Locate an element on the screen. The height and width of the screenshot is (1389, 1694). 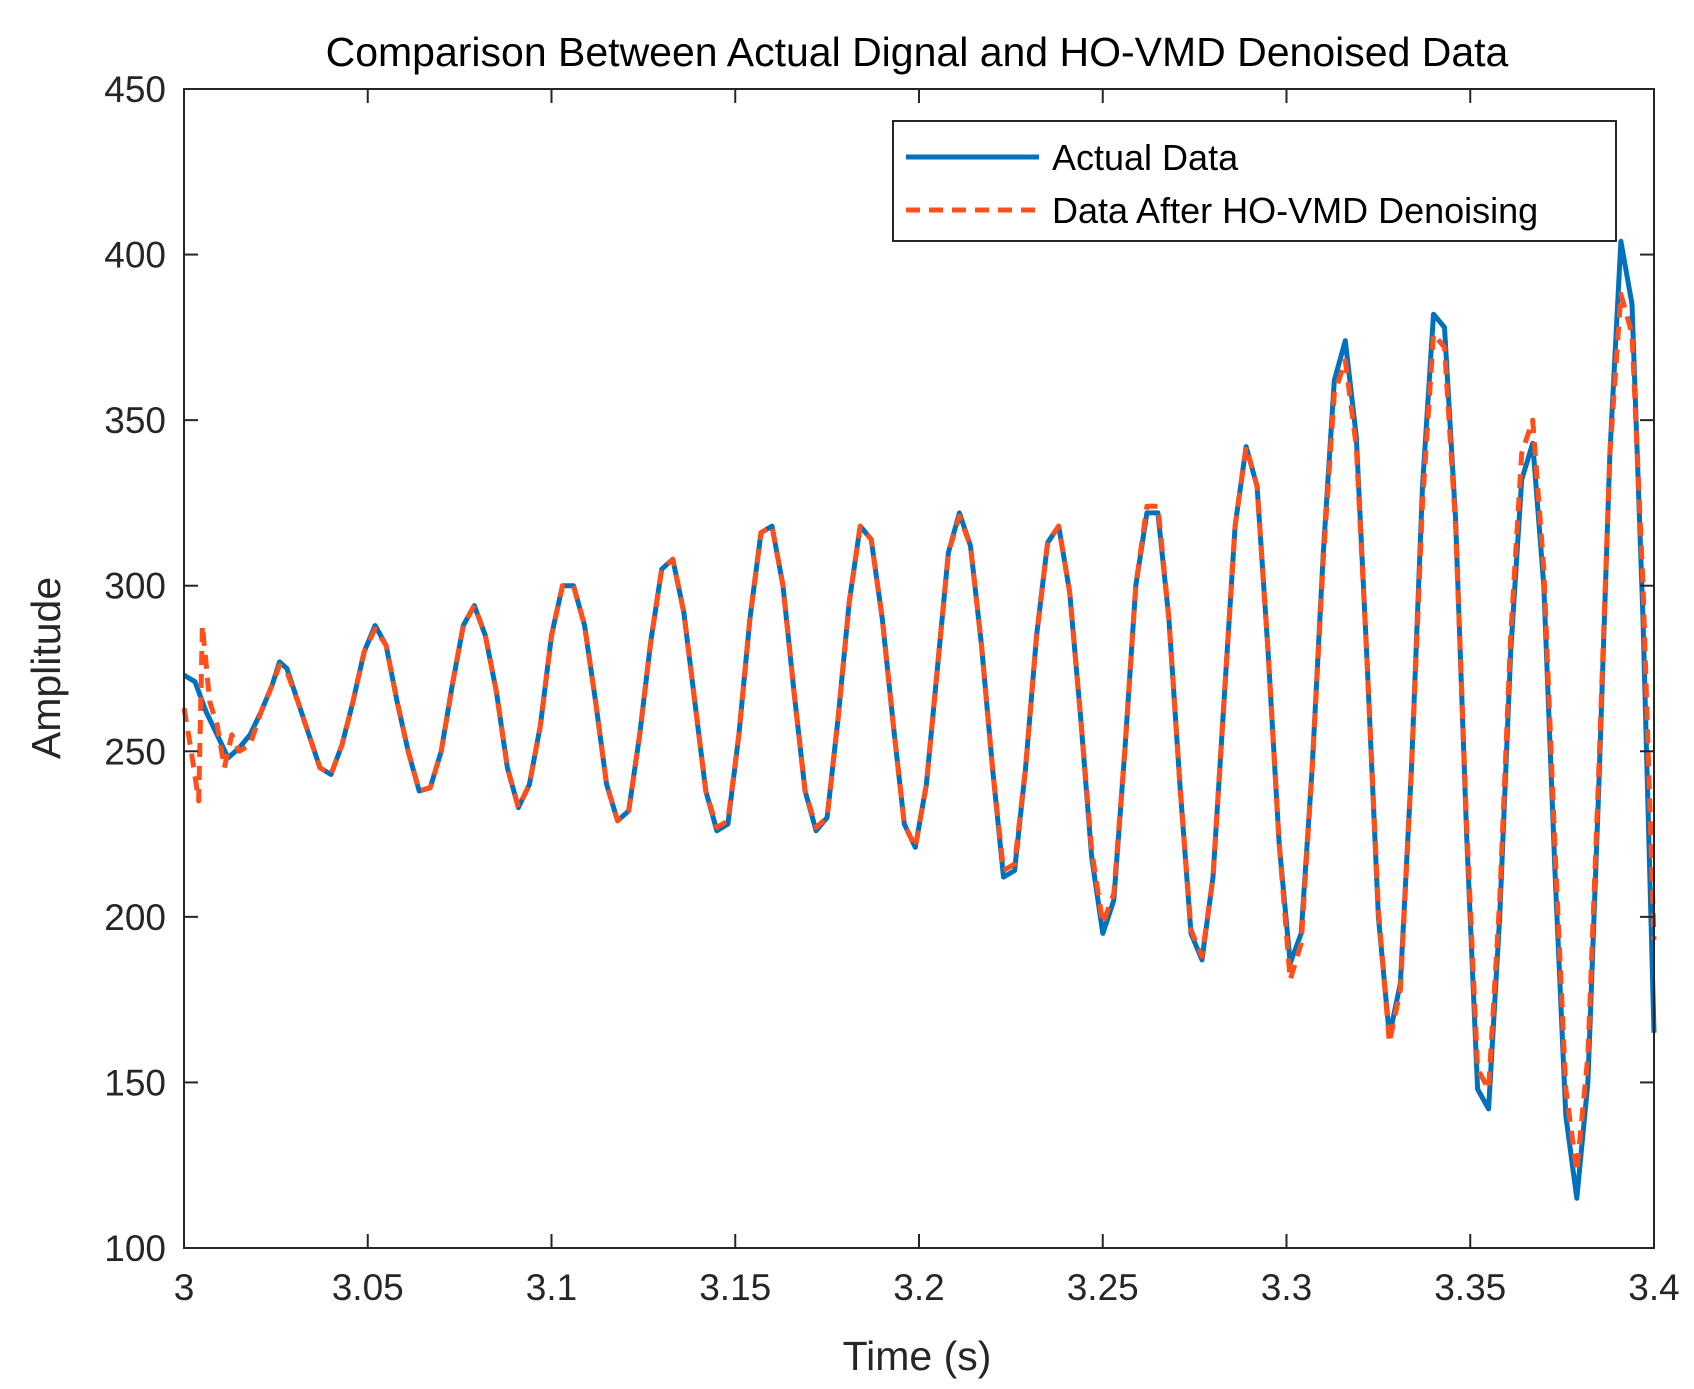
x-tick-label: 3 is located at coordinates (184, 1287).